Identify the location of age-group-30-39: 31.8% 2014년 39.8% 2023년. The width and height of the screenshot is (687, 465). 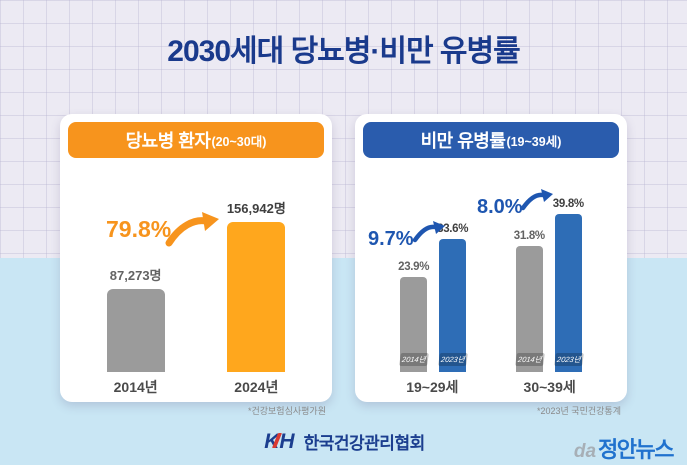
(548, 285).